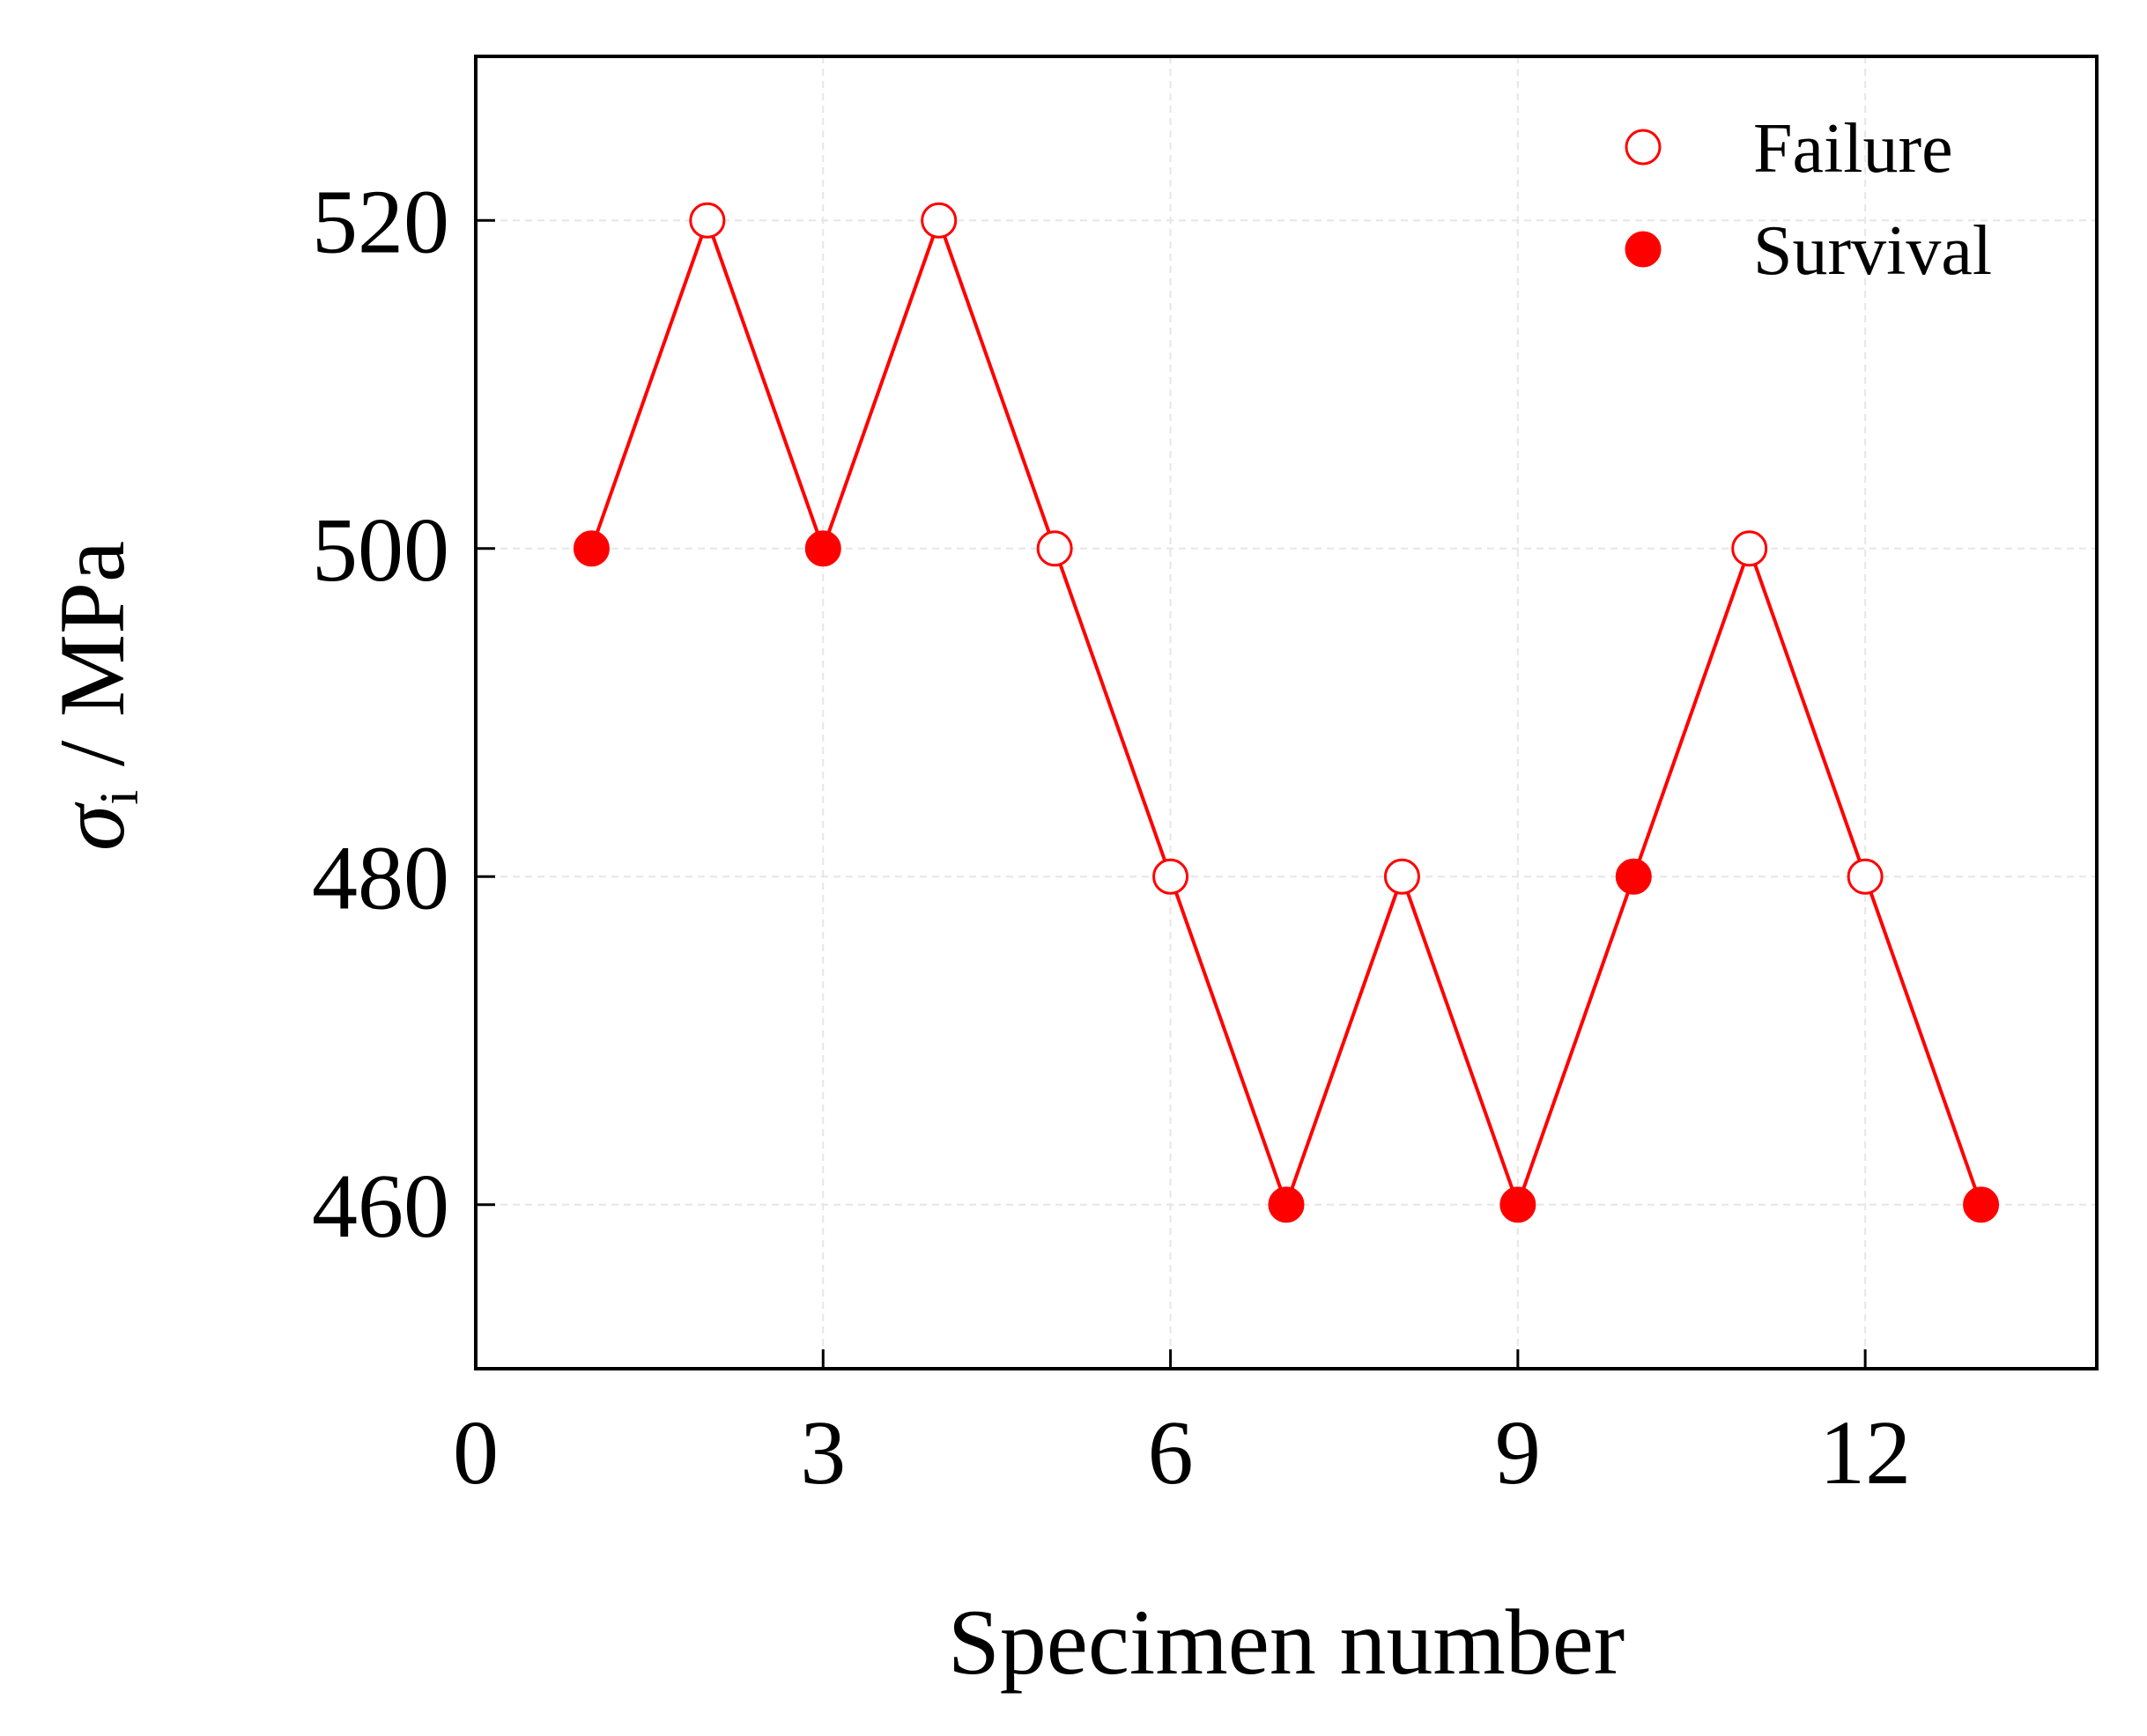  What do you see at coordinates (380, 714) in the screenshot?
I see `y-tick-labels: 460 480 500 520` at bounding box center [380, 714].